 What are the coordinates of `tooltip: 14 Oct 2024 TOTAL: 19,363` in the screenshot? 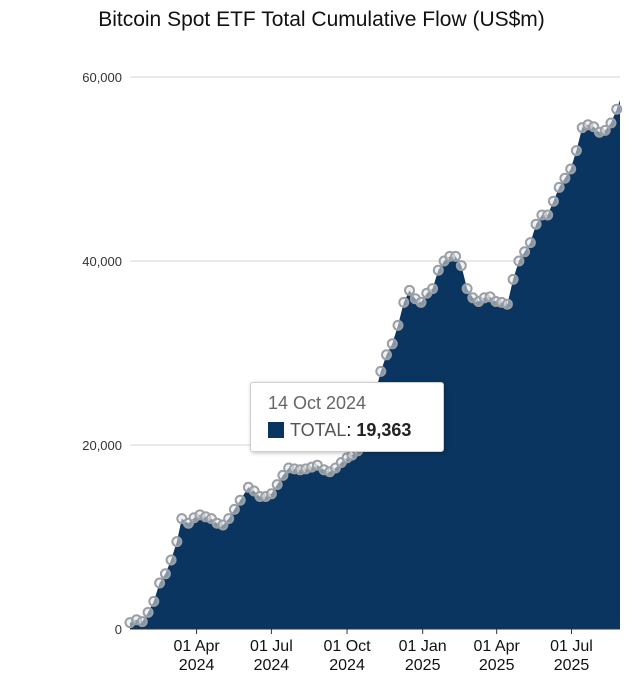 It's located at (347, 417).